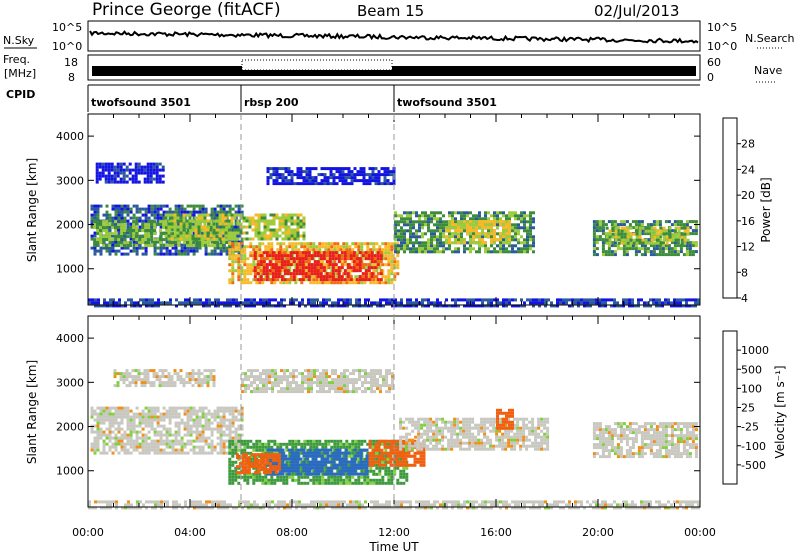 The image size is (800, 554). Describe the element at coordinates (768, 70) in the screenshot. I see `nave-label: Nave` at that location.